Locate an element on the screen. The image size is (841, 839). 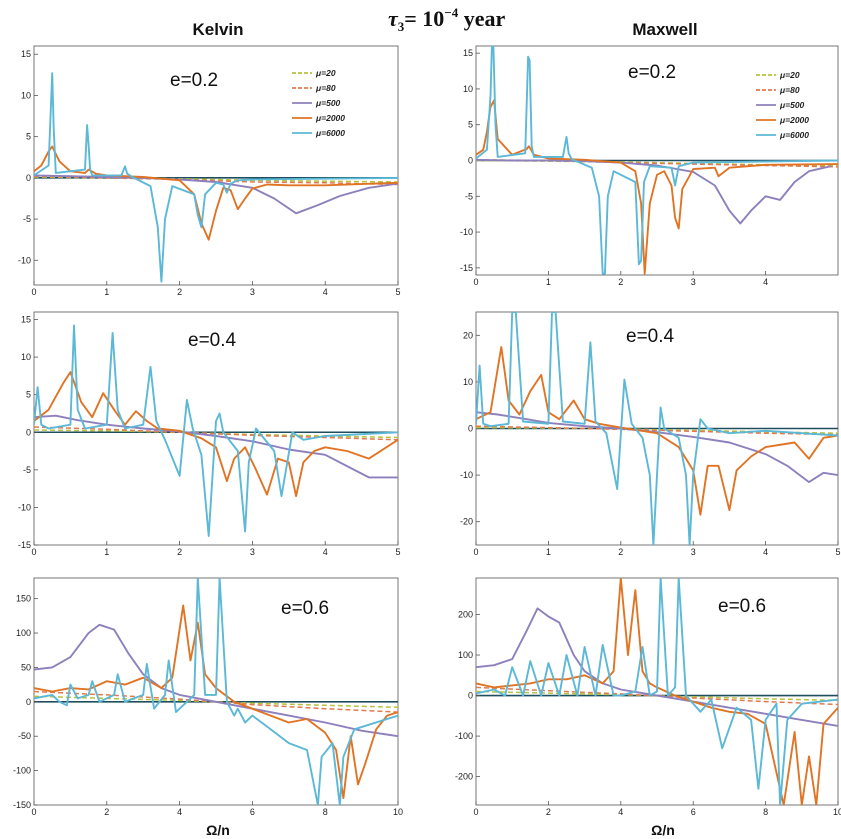
figure-title-tau: τ is located at coordinates (393, 18).